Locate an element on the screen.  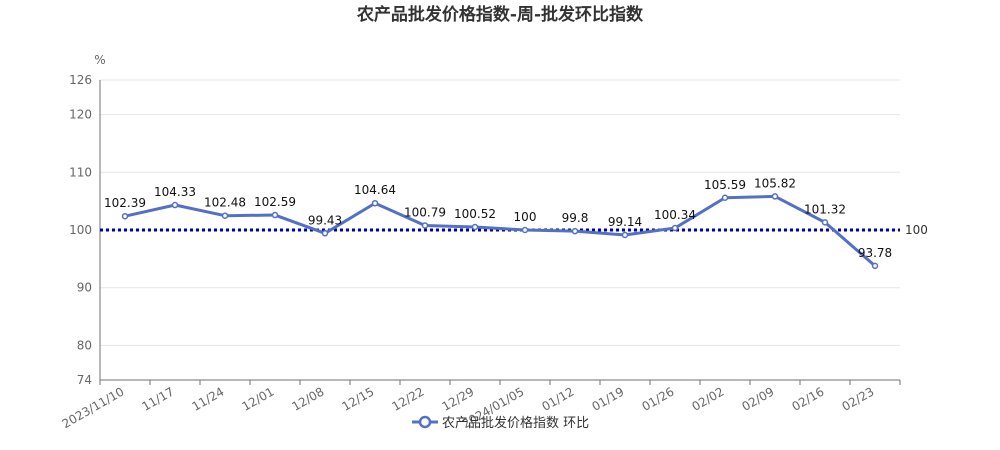
x-tick-label: 12/29 is located at coordinates (458, 398).